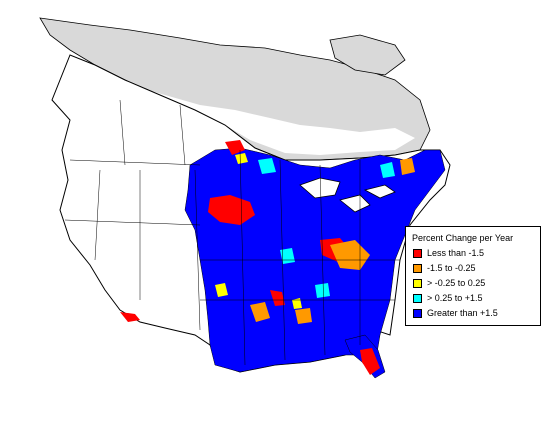 The image size is (547, 423). What do you see at coordinates (417, 298) in the screenshot?
I see `legend-swatch-cyan` at bounding box center [417, 298].